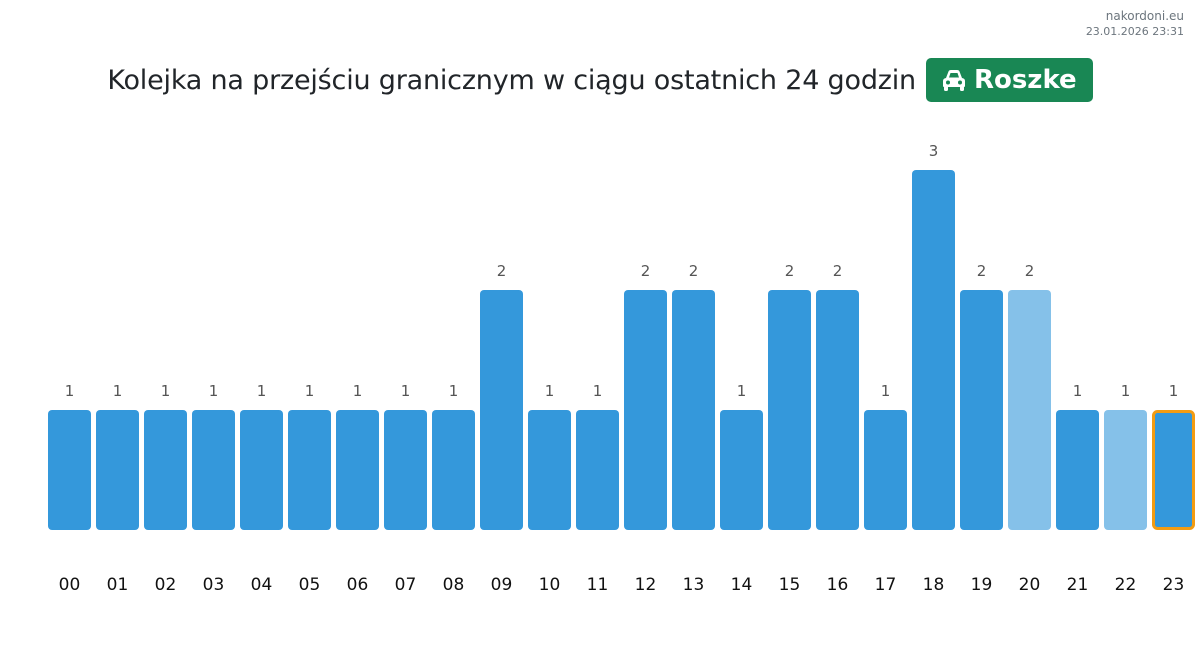 Image resolution: width=1200 pixels, height=651 pixels. Describe the element at coordinates (1144, 16) in the screenshot. I see `site-name: nakordoni.eu` at that location.